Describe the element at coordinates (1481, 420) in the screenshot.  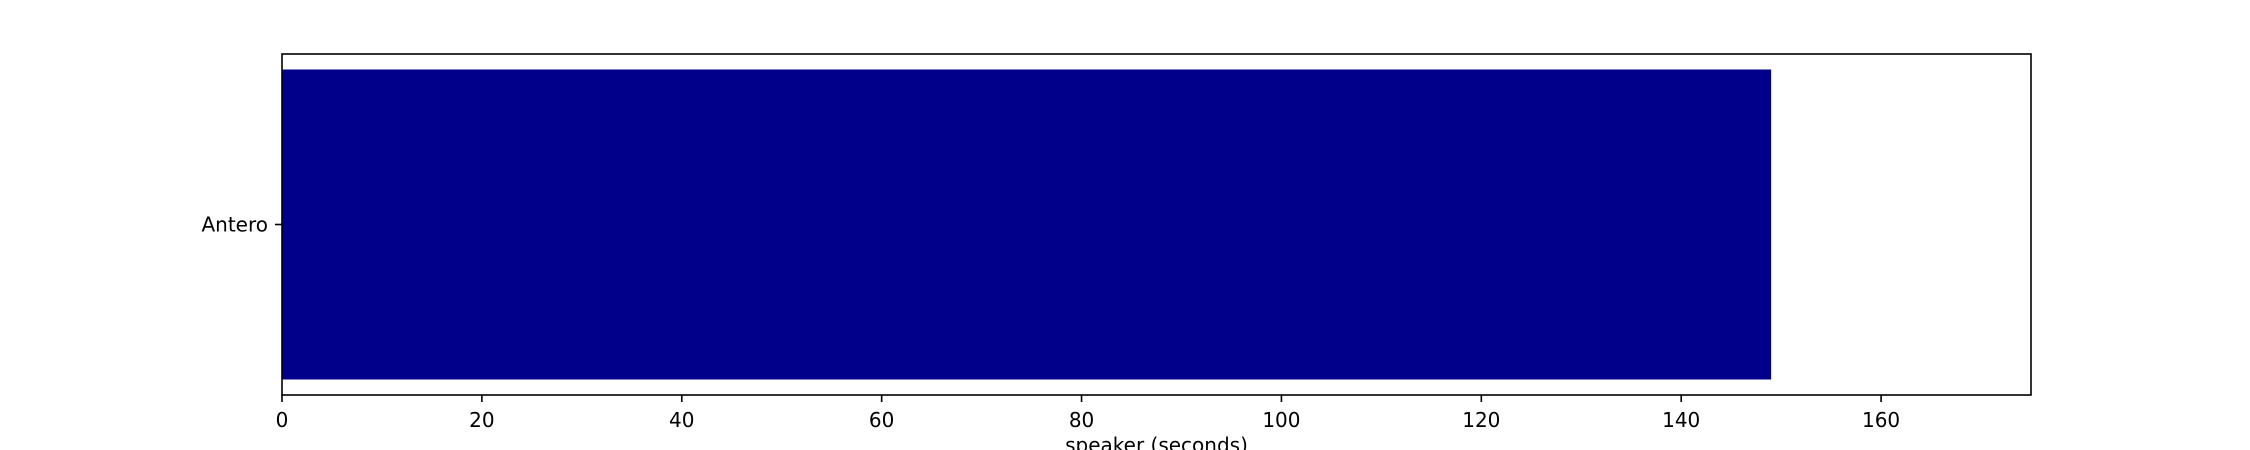
I see `x-tick-label: 120` at that location.